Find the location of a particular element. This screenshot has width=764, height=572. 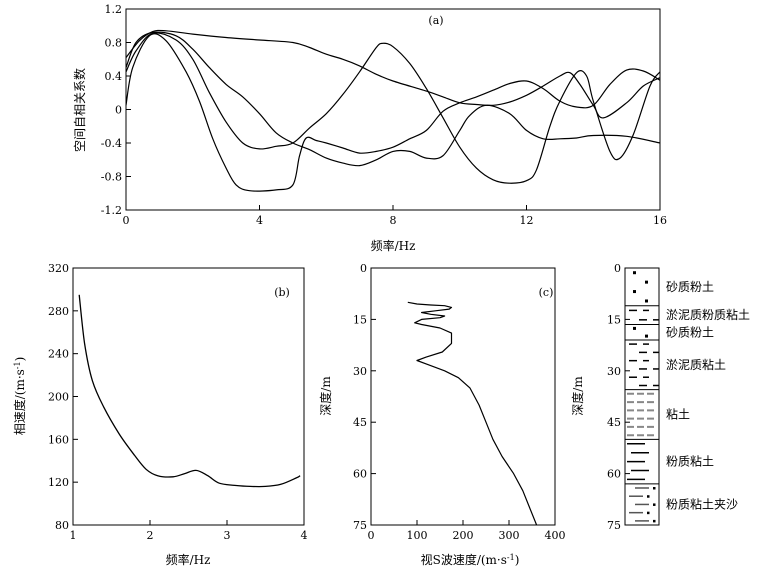

panel-c-x-tick-label: 300 is located at coordinates (509, 535).